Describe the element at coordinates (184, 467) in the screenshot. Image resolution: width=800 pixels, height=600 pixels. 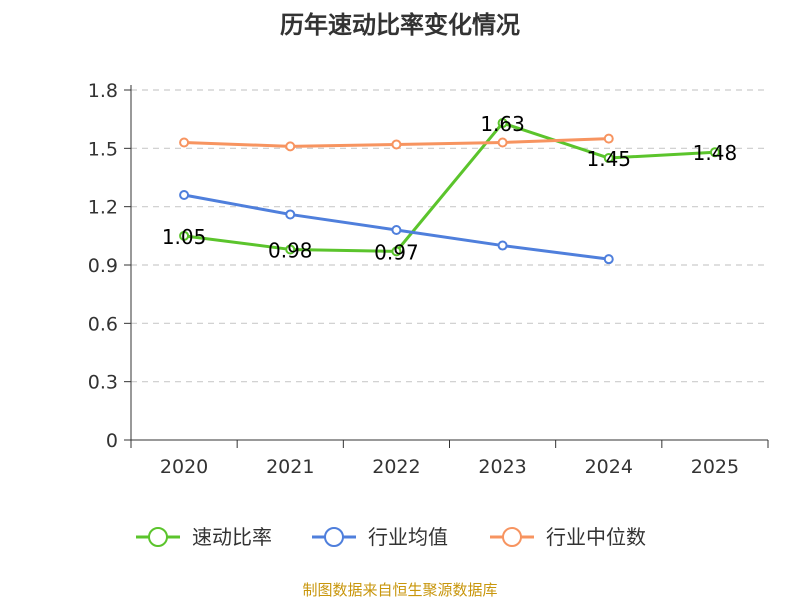
I see `x-tick-label-2020: 2020` at that location.